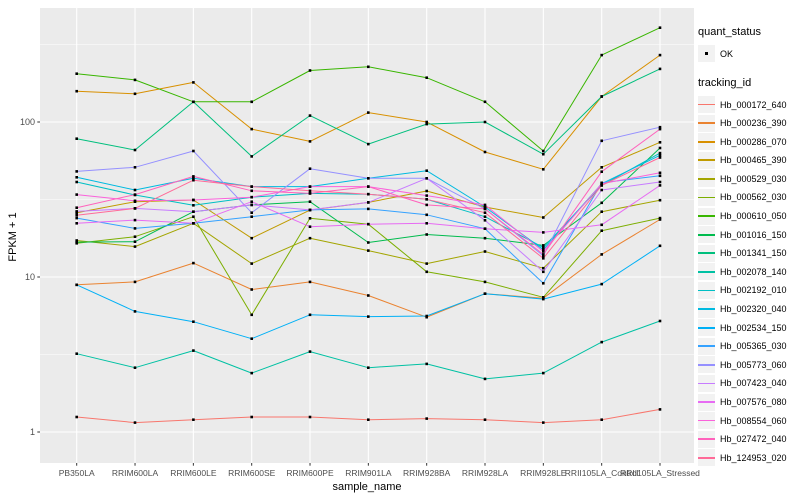 The height and width of the screenshot is (500, 800). What do you see at coordinates (725, 83) in the screenshot?
I see `legend-tracking-title: tracking_id` at bounding box center [725, 83].